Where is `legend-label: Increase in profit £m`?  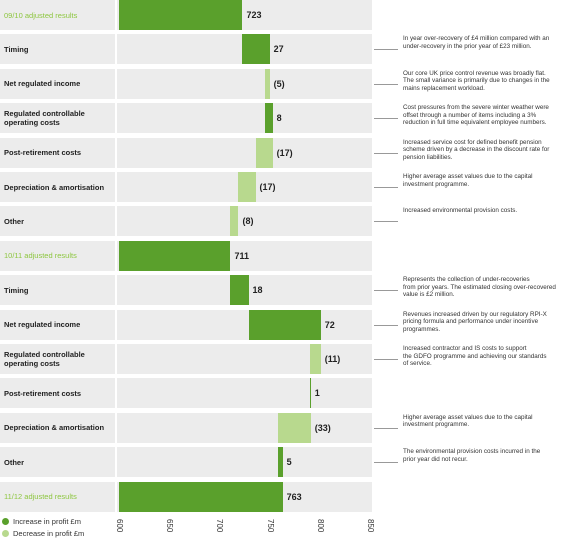
legend-label: Increase in profit £m is located at coordinates (47, 521).